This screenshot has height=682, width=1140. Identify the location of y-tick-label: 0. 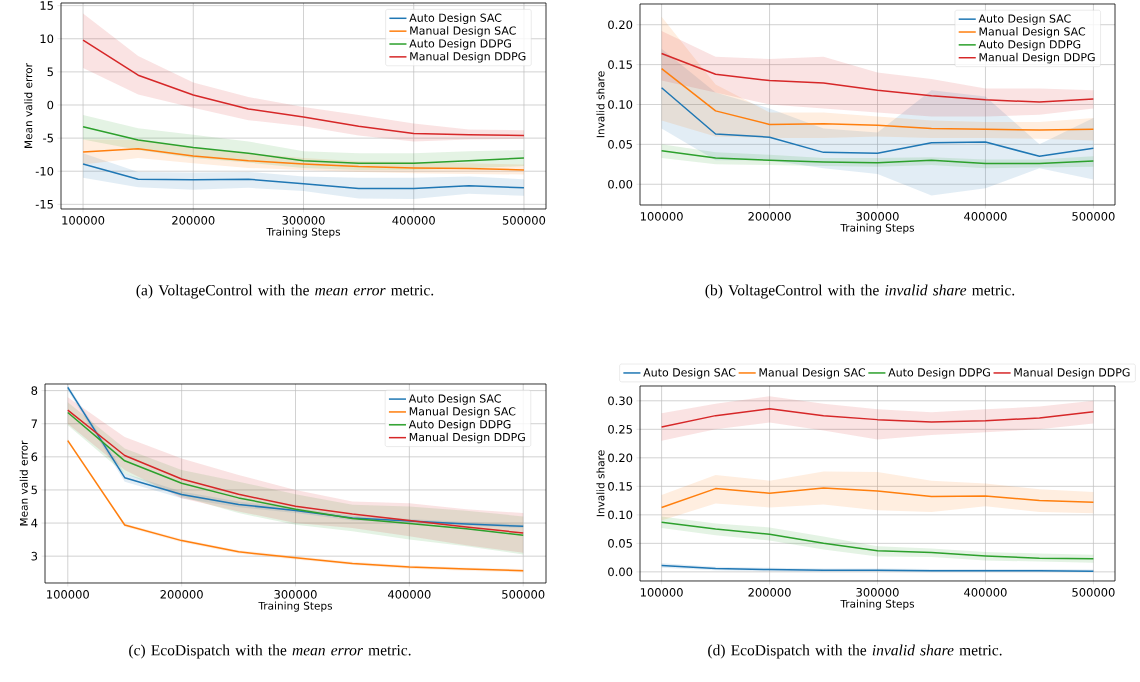
(50, 105).